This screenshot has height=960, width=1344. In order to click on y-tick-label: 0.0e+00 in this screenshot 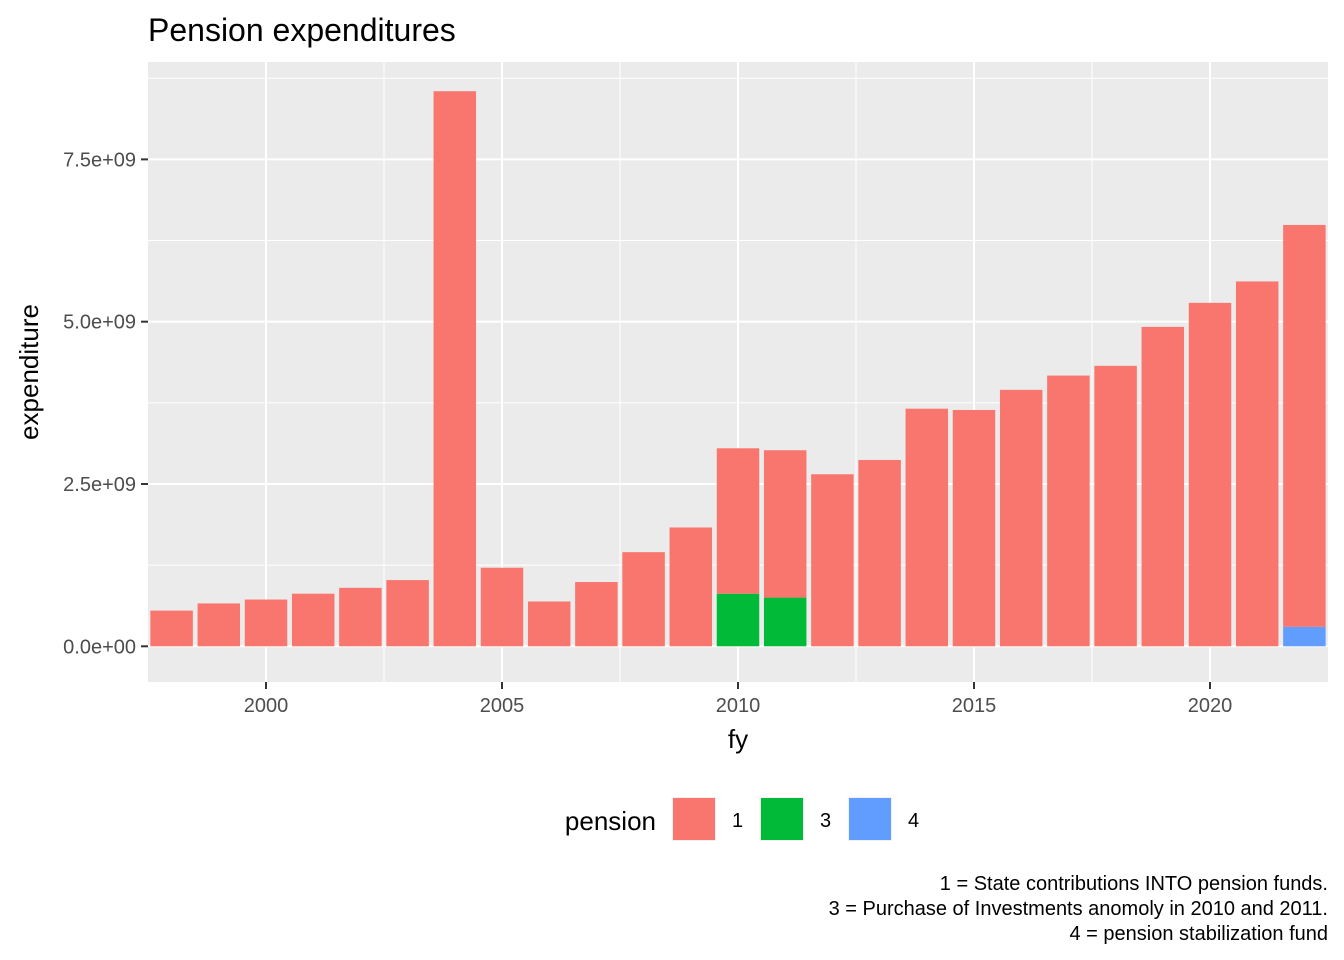, I will do `click(99, 647)`.